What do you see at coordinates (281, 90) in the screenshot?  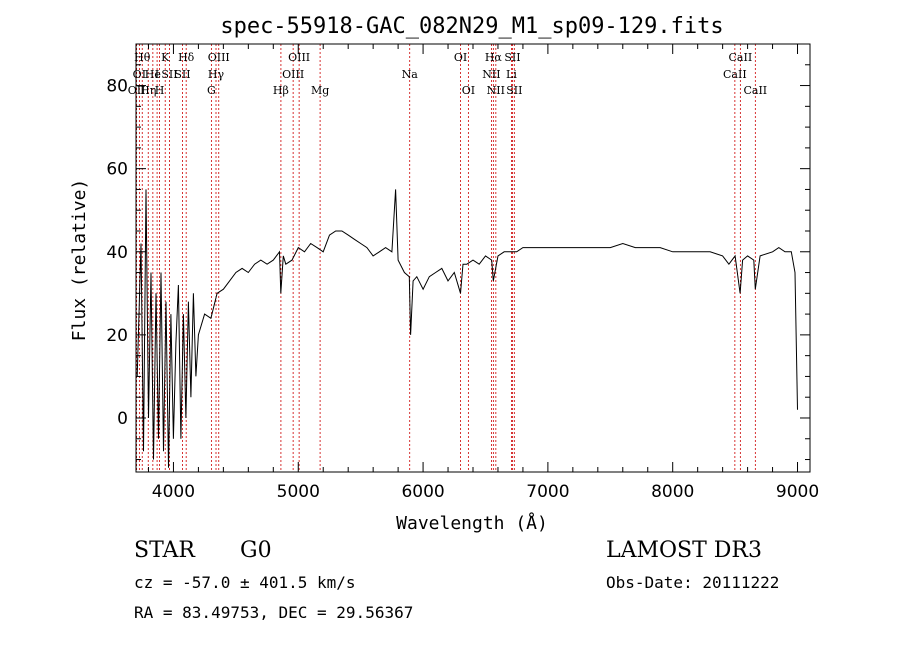 I see `spectral-line-label: Hβ` at bounding box center [281, 90].